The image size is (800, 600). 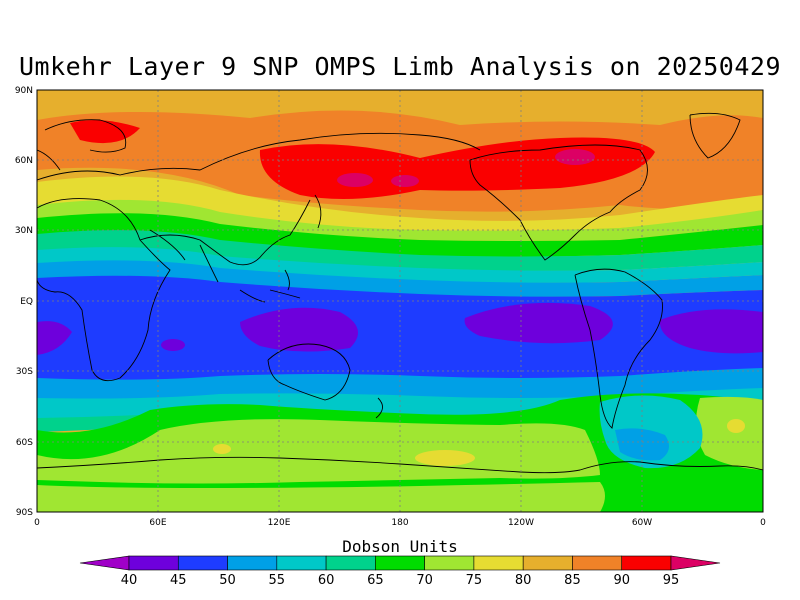 I want to click on lat-label: 60N, so click(x=24, y=161).